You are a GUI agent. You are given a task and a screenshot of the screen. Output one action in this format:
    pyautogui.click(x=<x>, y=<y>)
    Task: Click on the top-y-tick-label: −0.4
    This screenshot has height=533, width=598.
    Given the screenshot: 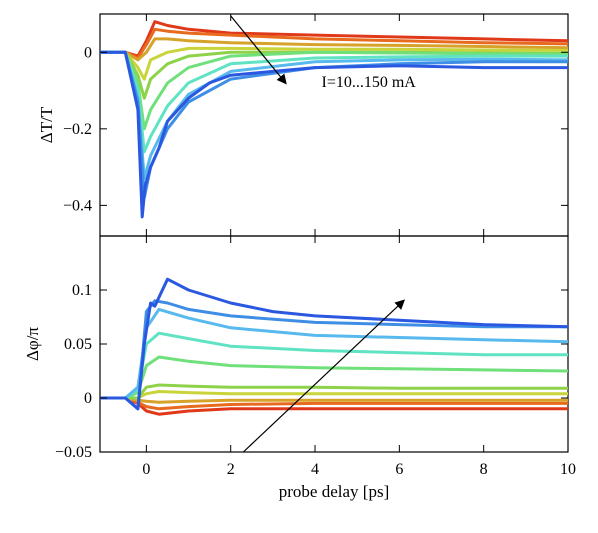 What is the action you would take?
    pyautogui.click(x=77, y=205)
    